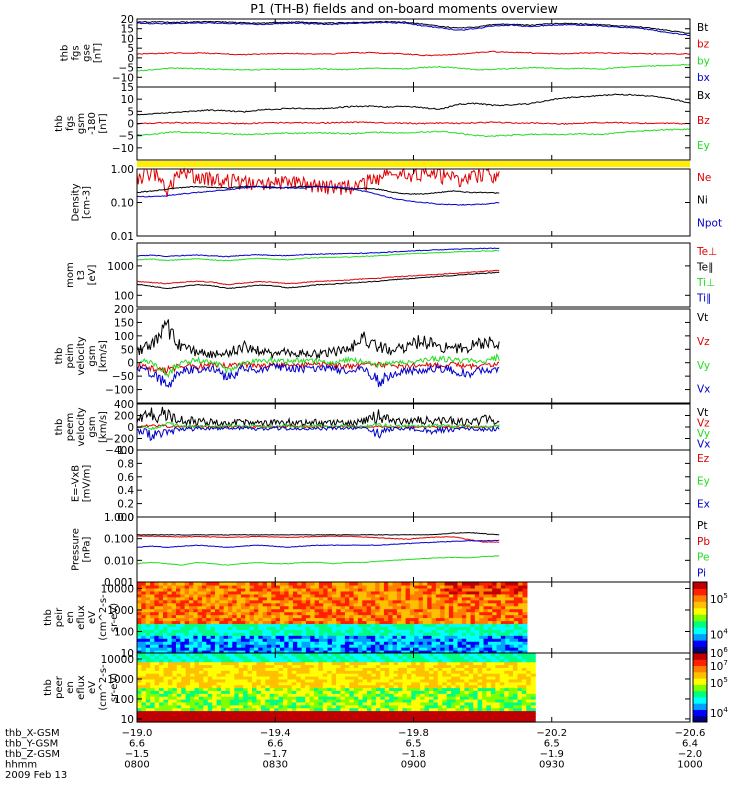  I want to click on y-tick-label: 400, so click(124, 405).